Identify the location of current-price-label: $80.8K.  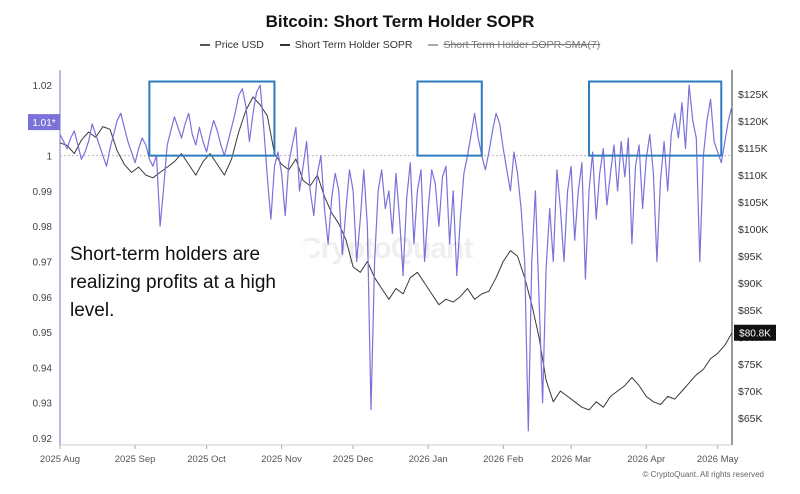
(755, 334).